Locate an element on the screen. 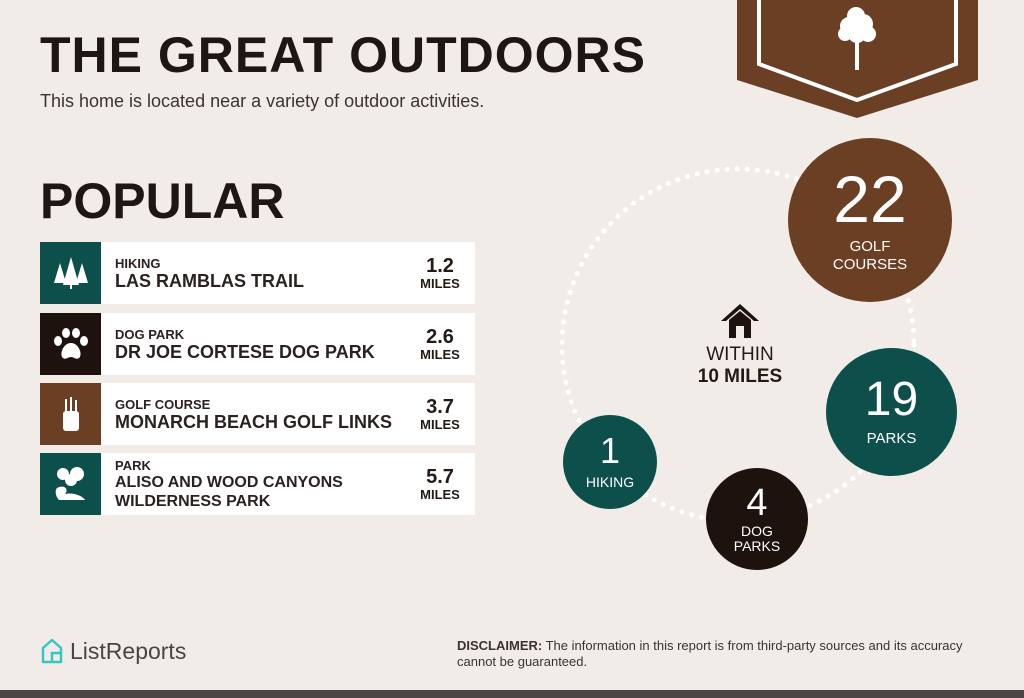 This screenshot has width=1024, height=698. golf-bag-icon is located at coordinates (70, 414).